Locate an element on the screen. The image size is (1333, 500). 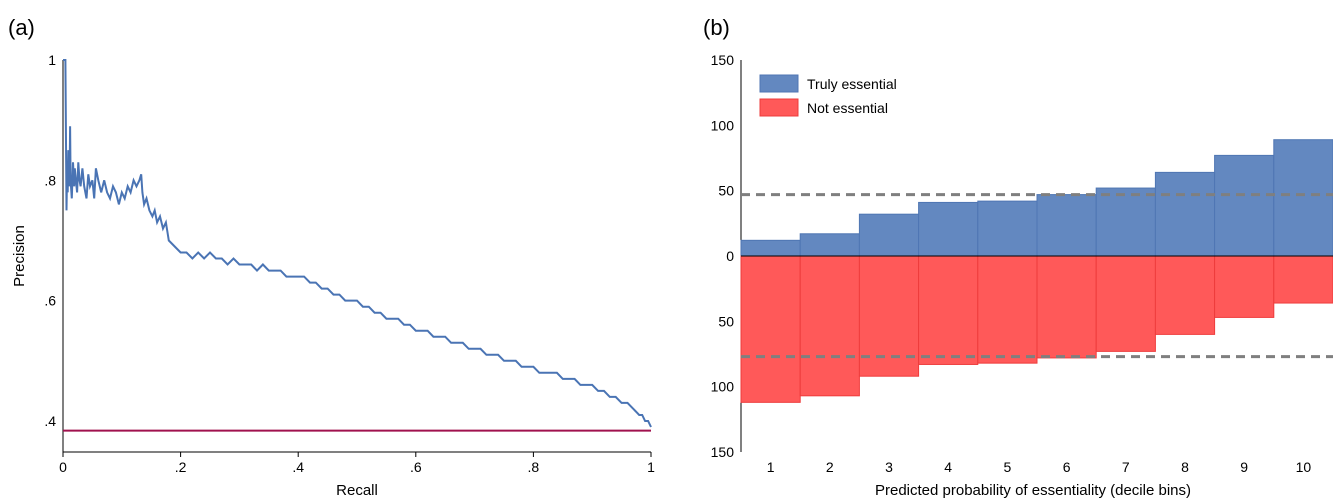
y-tick-label: .4 is located at coordinates (50, 421).